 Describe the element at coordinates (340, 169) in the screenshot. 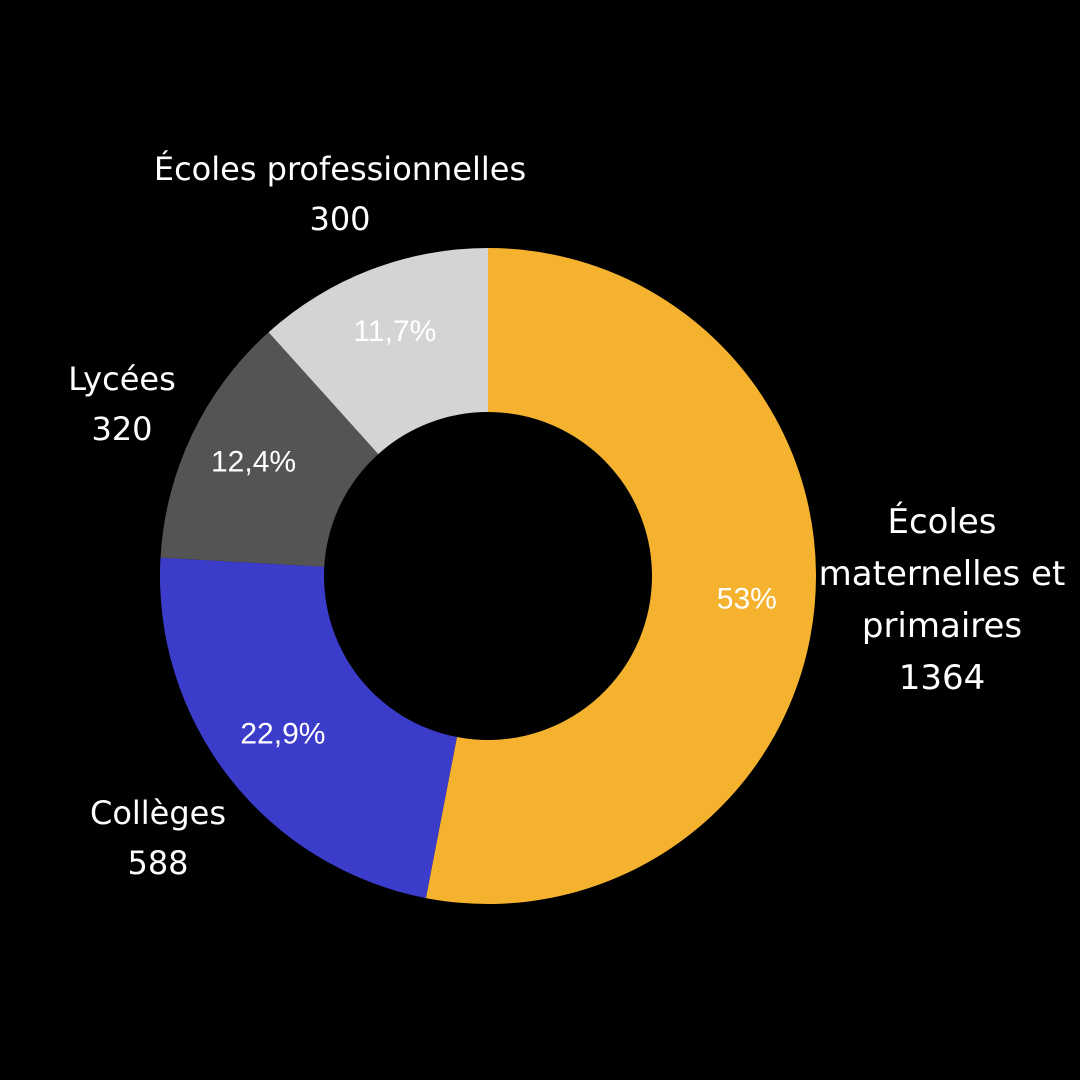

I see `category-name: Écoles professionnelles` at that location.